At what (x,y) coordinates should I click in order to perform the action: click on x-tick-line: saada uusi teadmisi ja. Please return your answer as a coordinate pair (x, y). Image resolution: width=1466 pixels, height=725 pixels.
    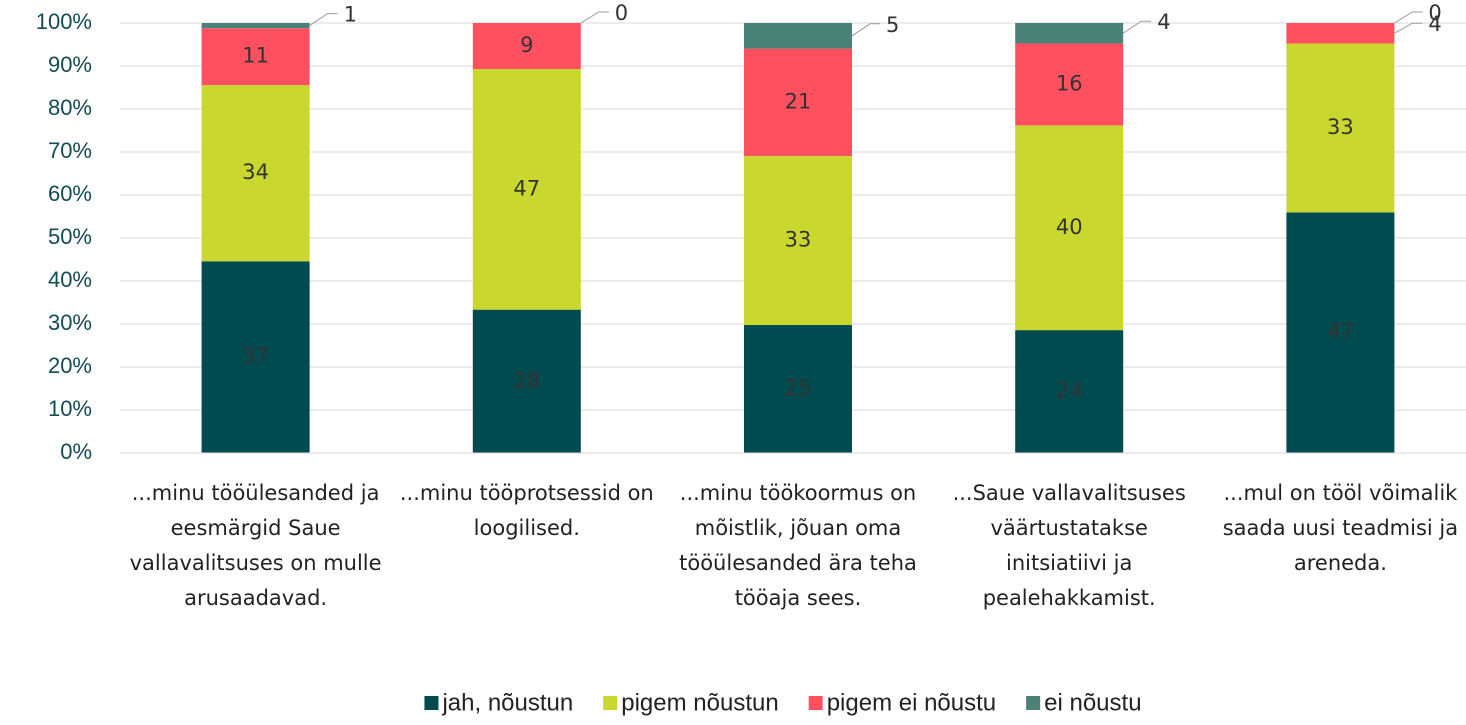
    Looking at the image, I should click on (1340, 528).